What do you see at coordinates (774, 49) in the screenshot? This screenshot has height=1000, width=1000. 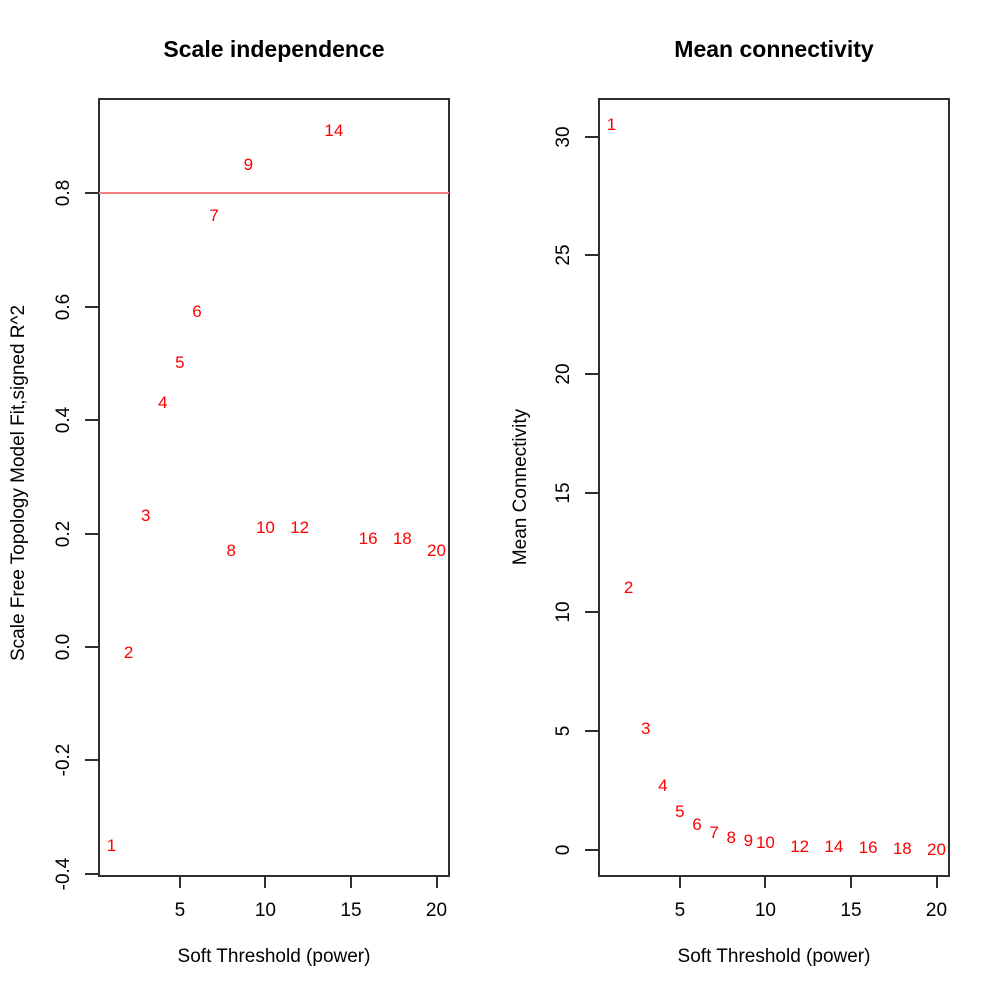 I see `right-panel-title: Mean connectivity` at bounding box center [774, 49].